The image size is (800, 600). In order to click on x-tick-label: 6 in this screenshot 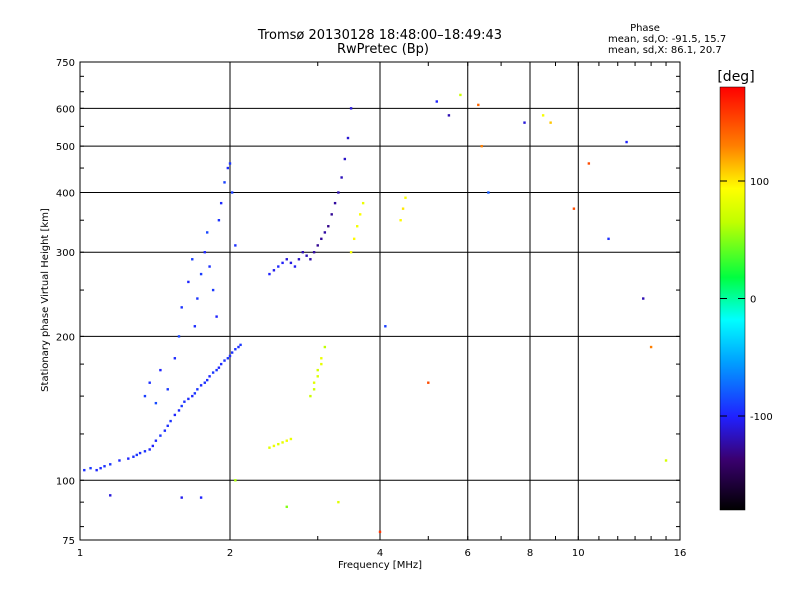, I will do `click(468, 553)`.